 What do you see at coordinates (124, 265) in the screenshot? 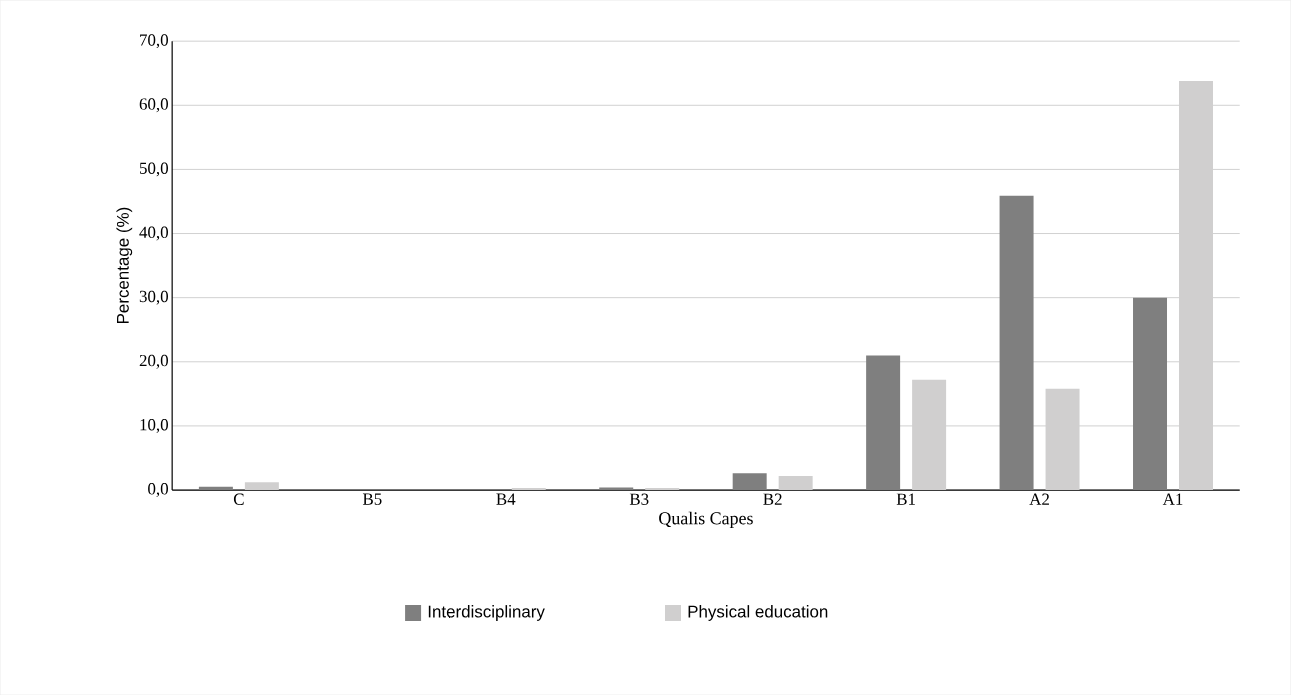
I see `y-axis-title: Percentage (%)` at bounding box center [124, 265].